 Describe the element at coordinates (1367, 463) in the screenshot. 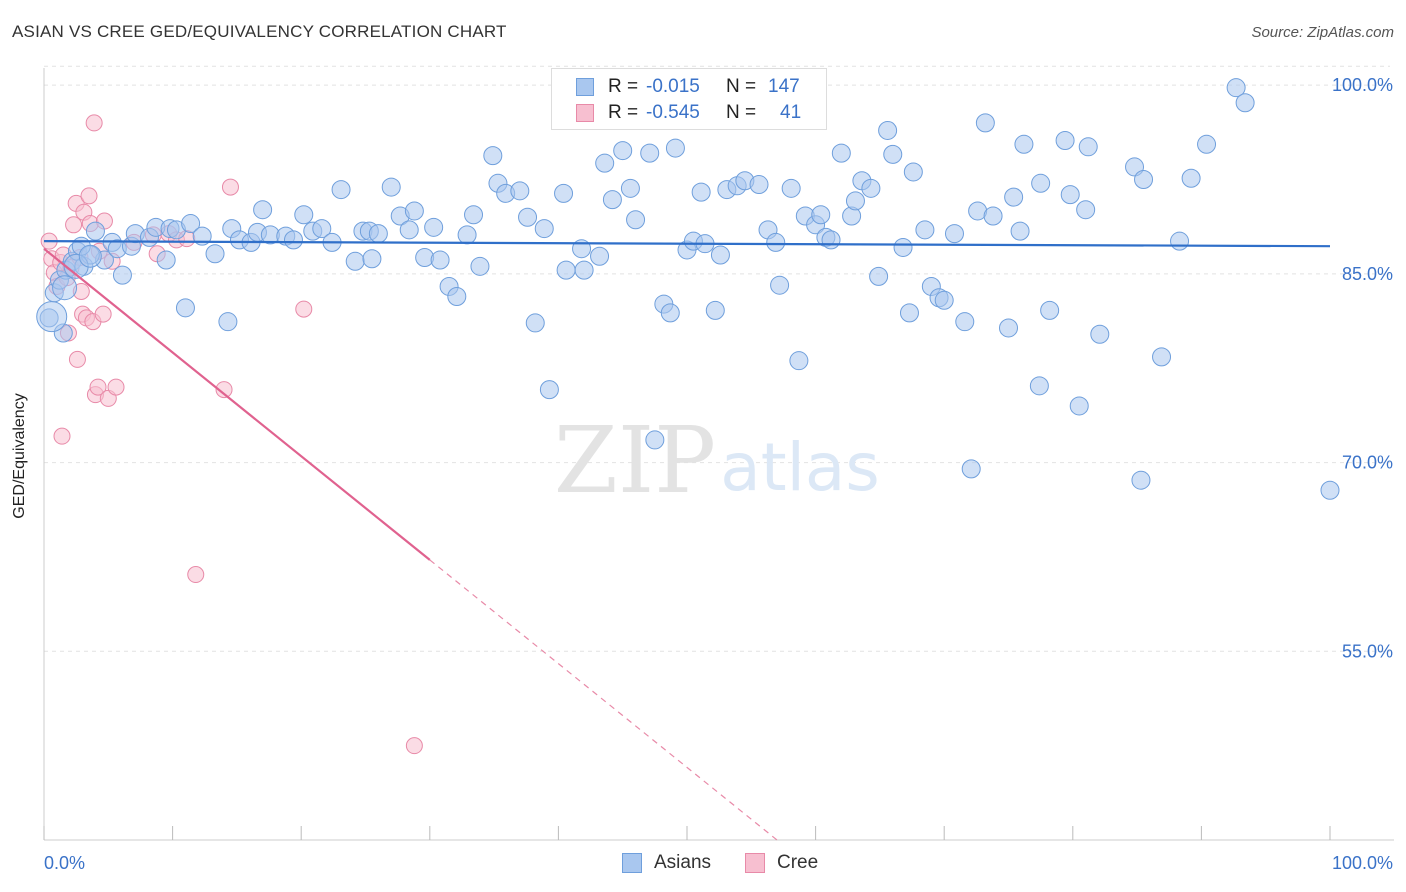

I see `y-tick-label: 70.0%` at that location.